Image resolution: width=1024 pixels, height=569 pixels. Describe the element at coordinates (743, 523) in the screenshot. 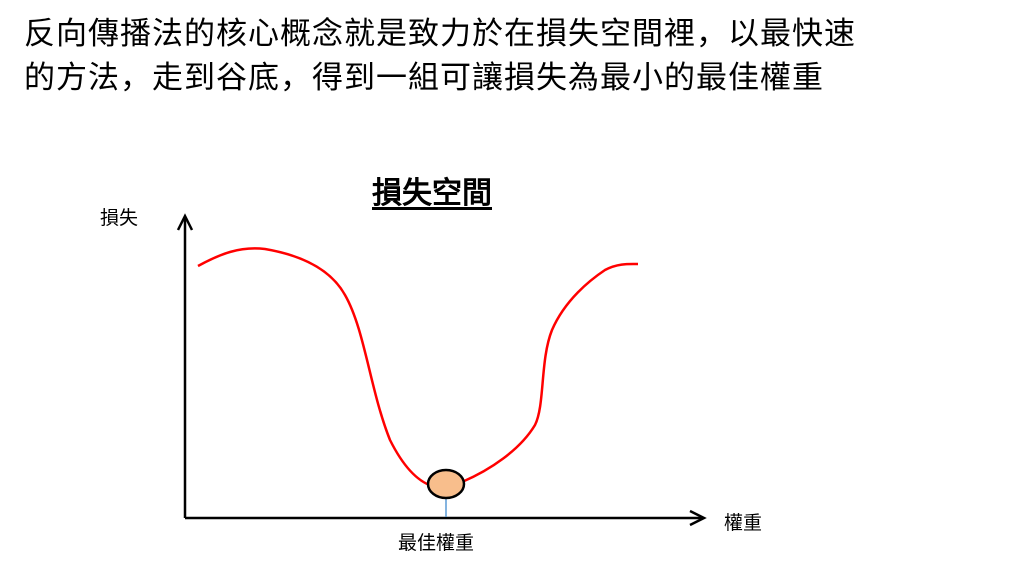

I see `x-axis-label: 權重` at that location.